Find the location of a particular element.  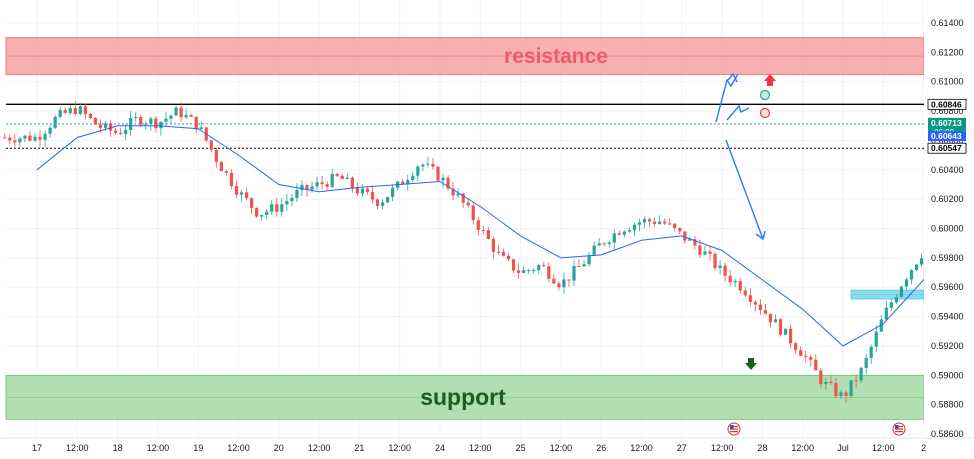

arrow-up-path is located at coordinates (727, 98).